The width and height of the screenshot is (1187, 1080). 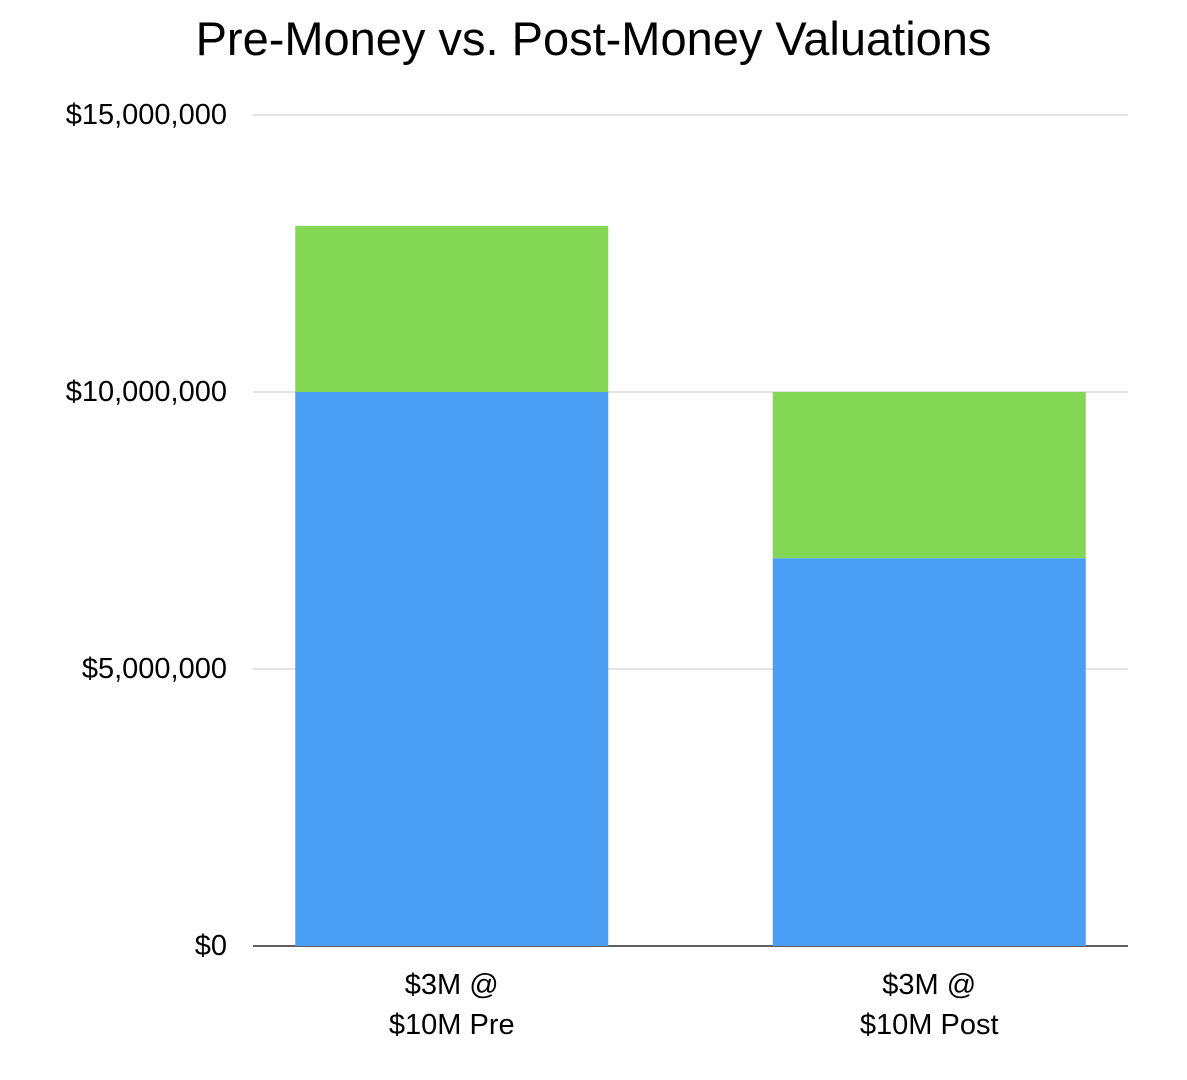 I want to click on y-tick-label: $15,000,000, so click(x=146, y=115).